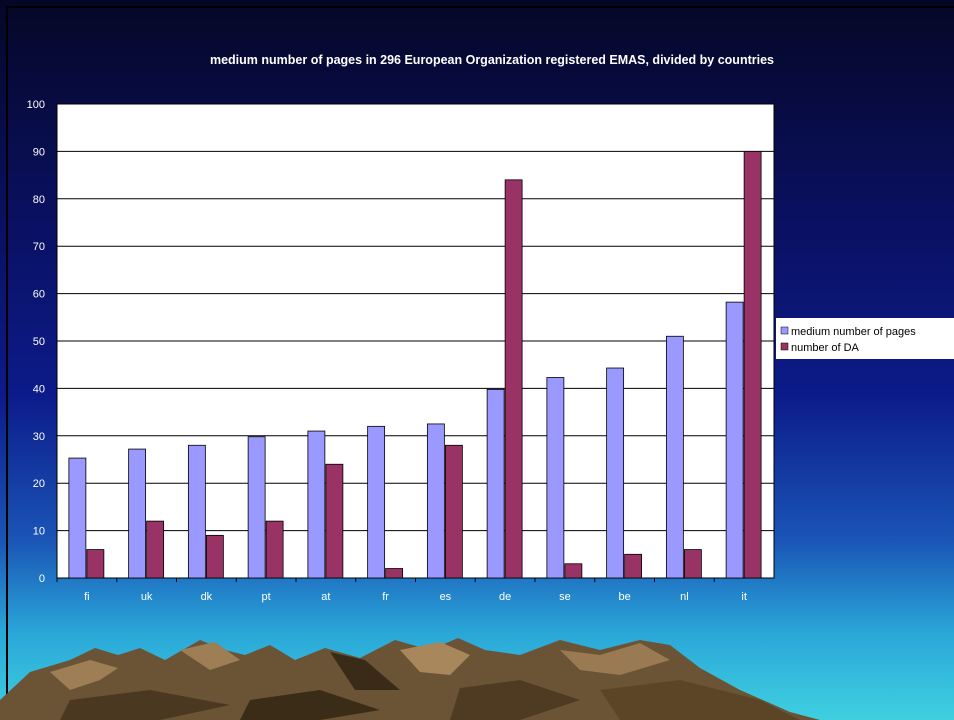 The width and height of the screenshot is (954, 720). What do you see at coordinates (625, 597) in the screenshot?
I see `x-tick-label-be: be` at bounding box center [625, 597].